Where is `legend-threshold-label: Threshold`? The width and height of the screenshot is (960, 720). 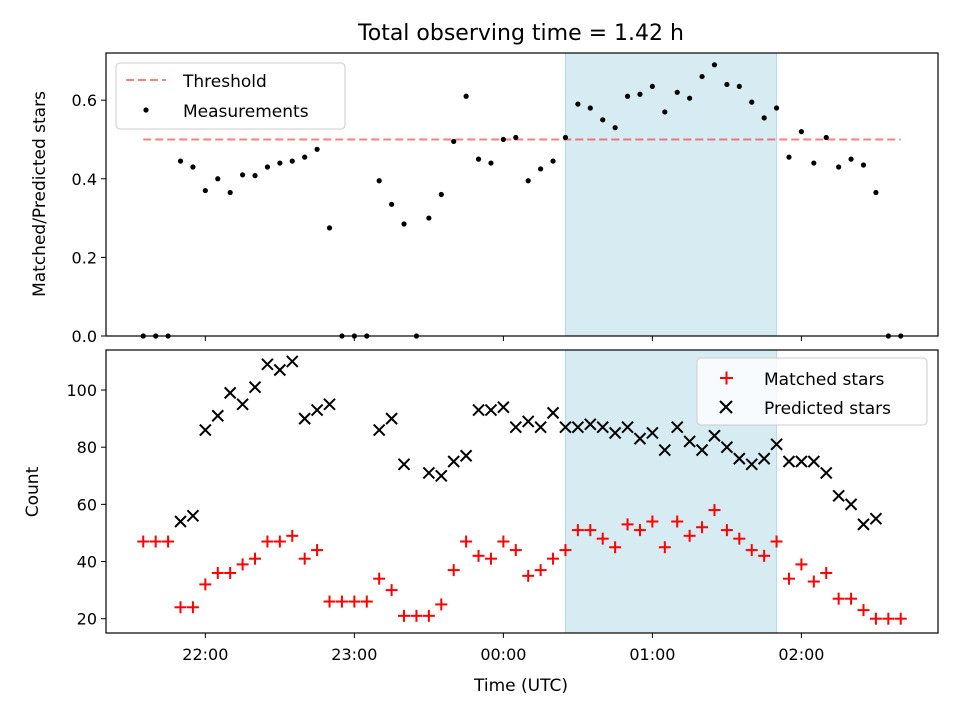 legend-threshold-label: Threshold is located at coordinates (224, 82).